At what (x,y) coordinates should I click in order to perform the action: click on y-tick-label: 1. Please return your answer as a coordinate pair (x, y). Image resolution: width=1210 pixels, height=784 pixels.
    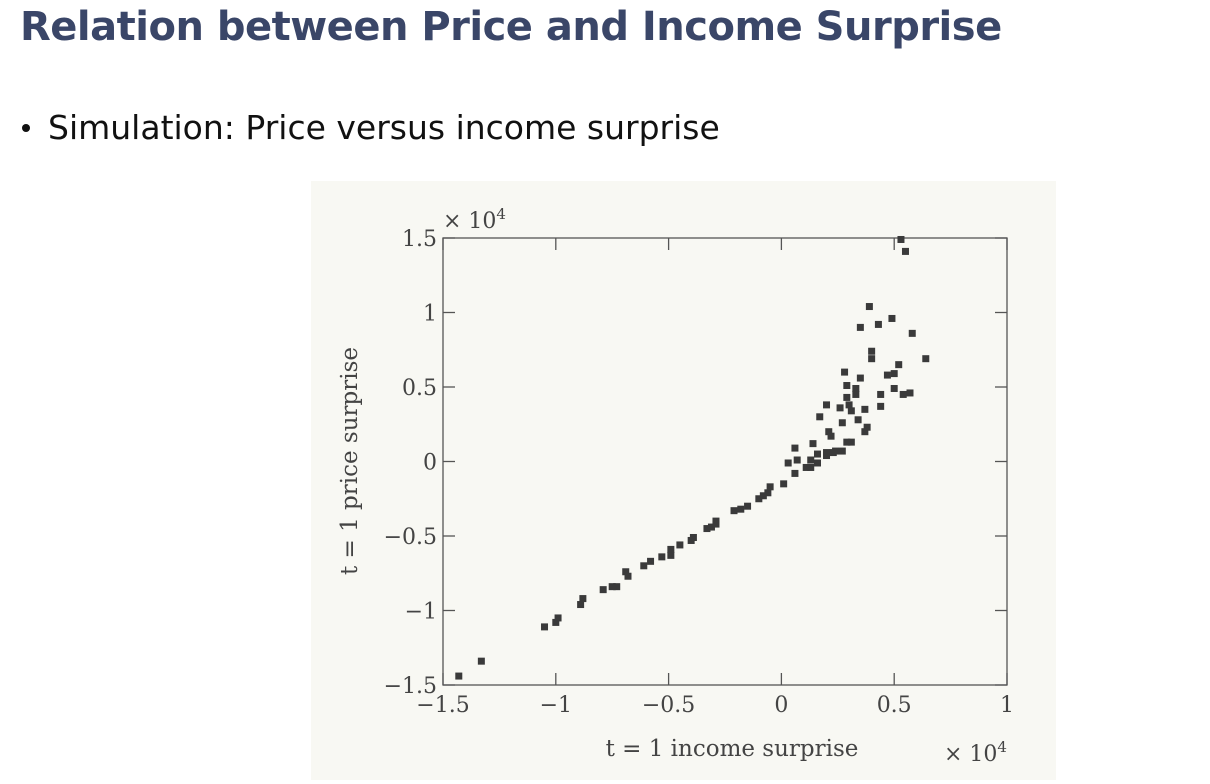
    Looking at the image, I should click on (430, 314).